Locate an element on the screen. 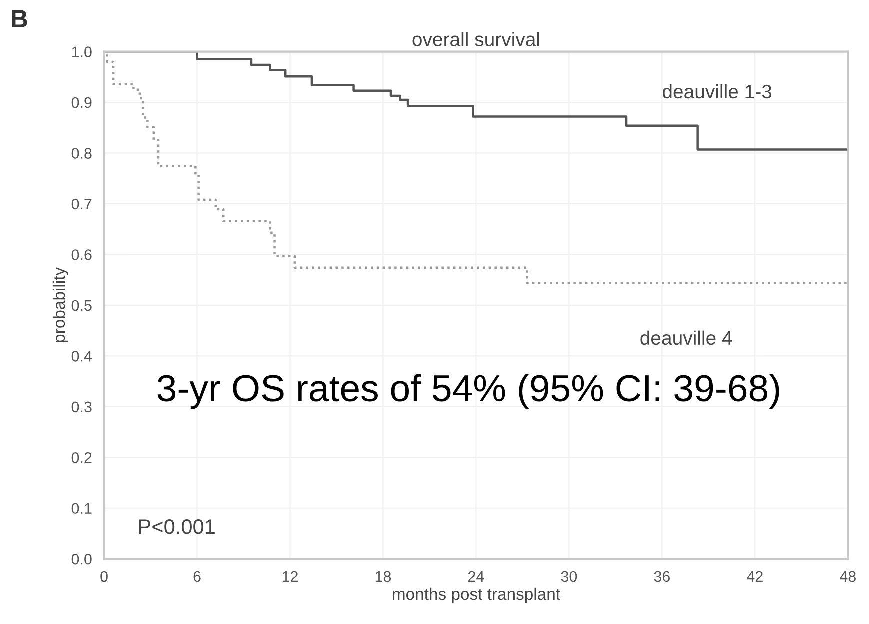 The image size is (869, 624). x-tick-label: 24 is located at coordinates (476, 576).